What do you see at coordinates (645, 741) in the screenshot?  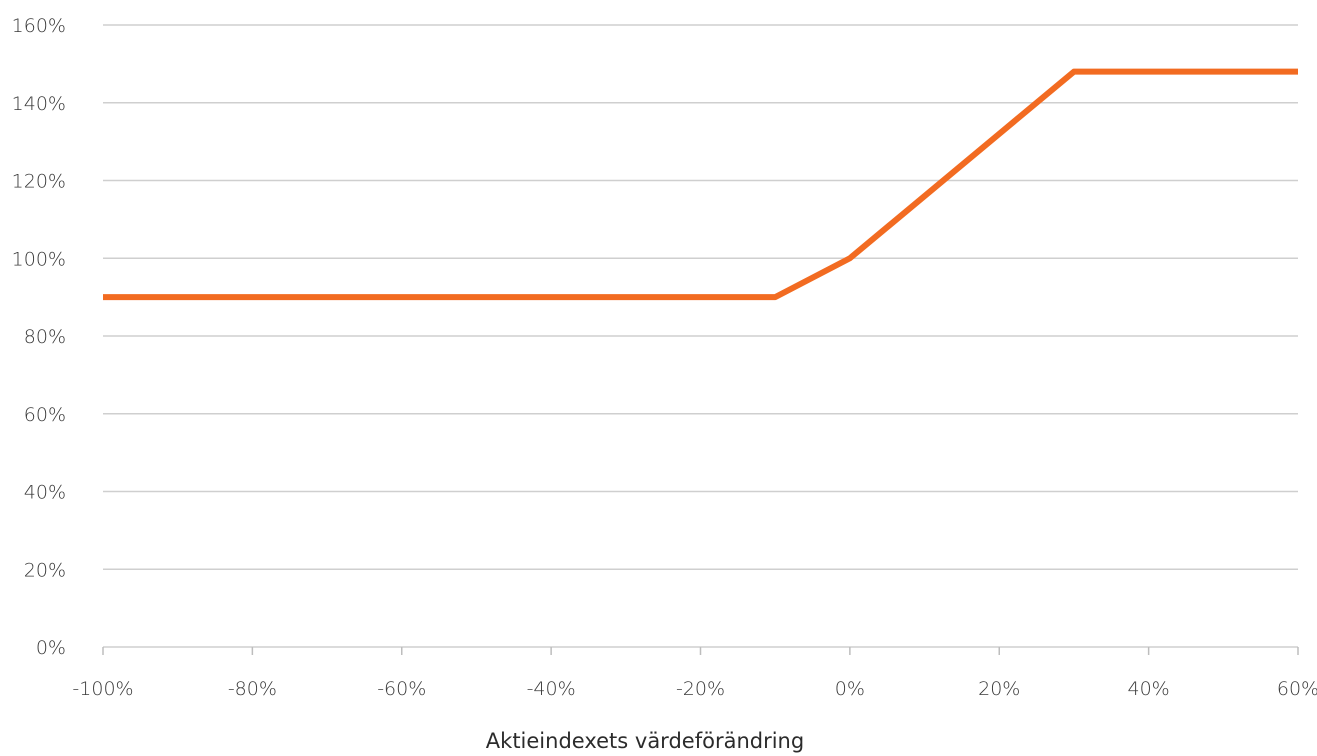 I see `x-axis-title: Aktieindexets värdeförändring` at bounding box center [645, 741].